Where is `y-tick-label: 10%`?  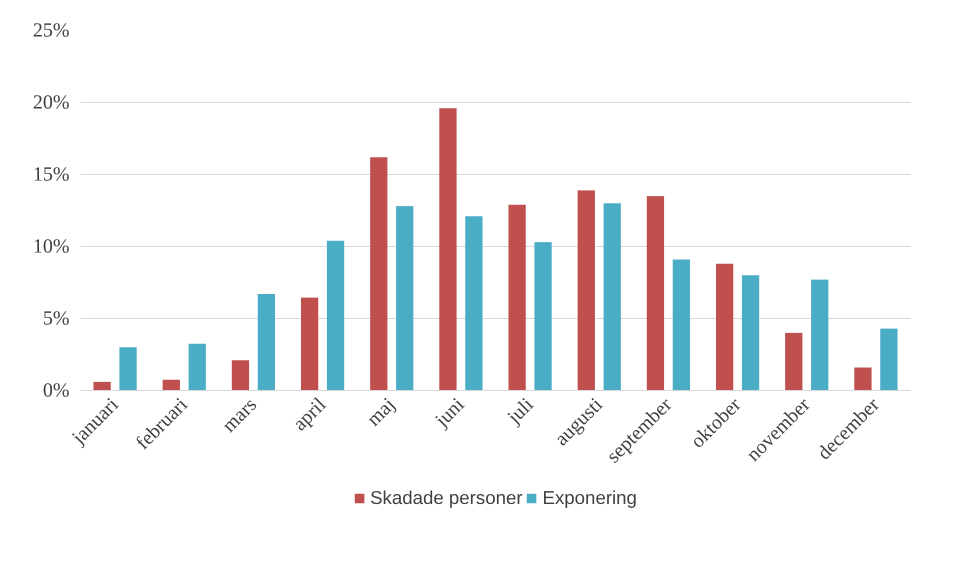
y-tick-label: 10% is located at coordinates (51, 247).